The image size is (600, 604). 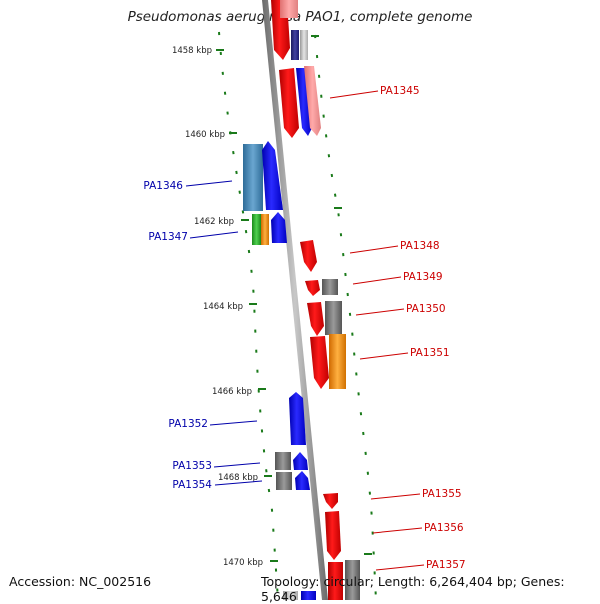 I want to click on gene-label: PA1356, so click(x=444, y=528).